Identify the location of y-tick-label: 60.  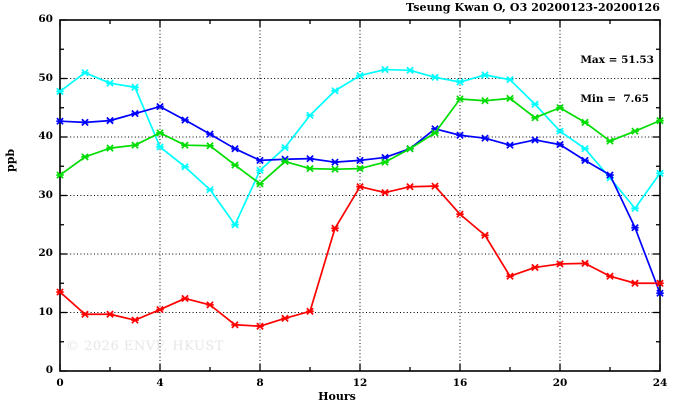
(45, 19).